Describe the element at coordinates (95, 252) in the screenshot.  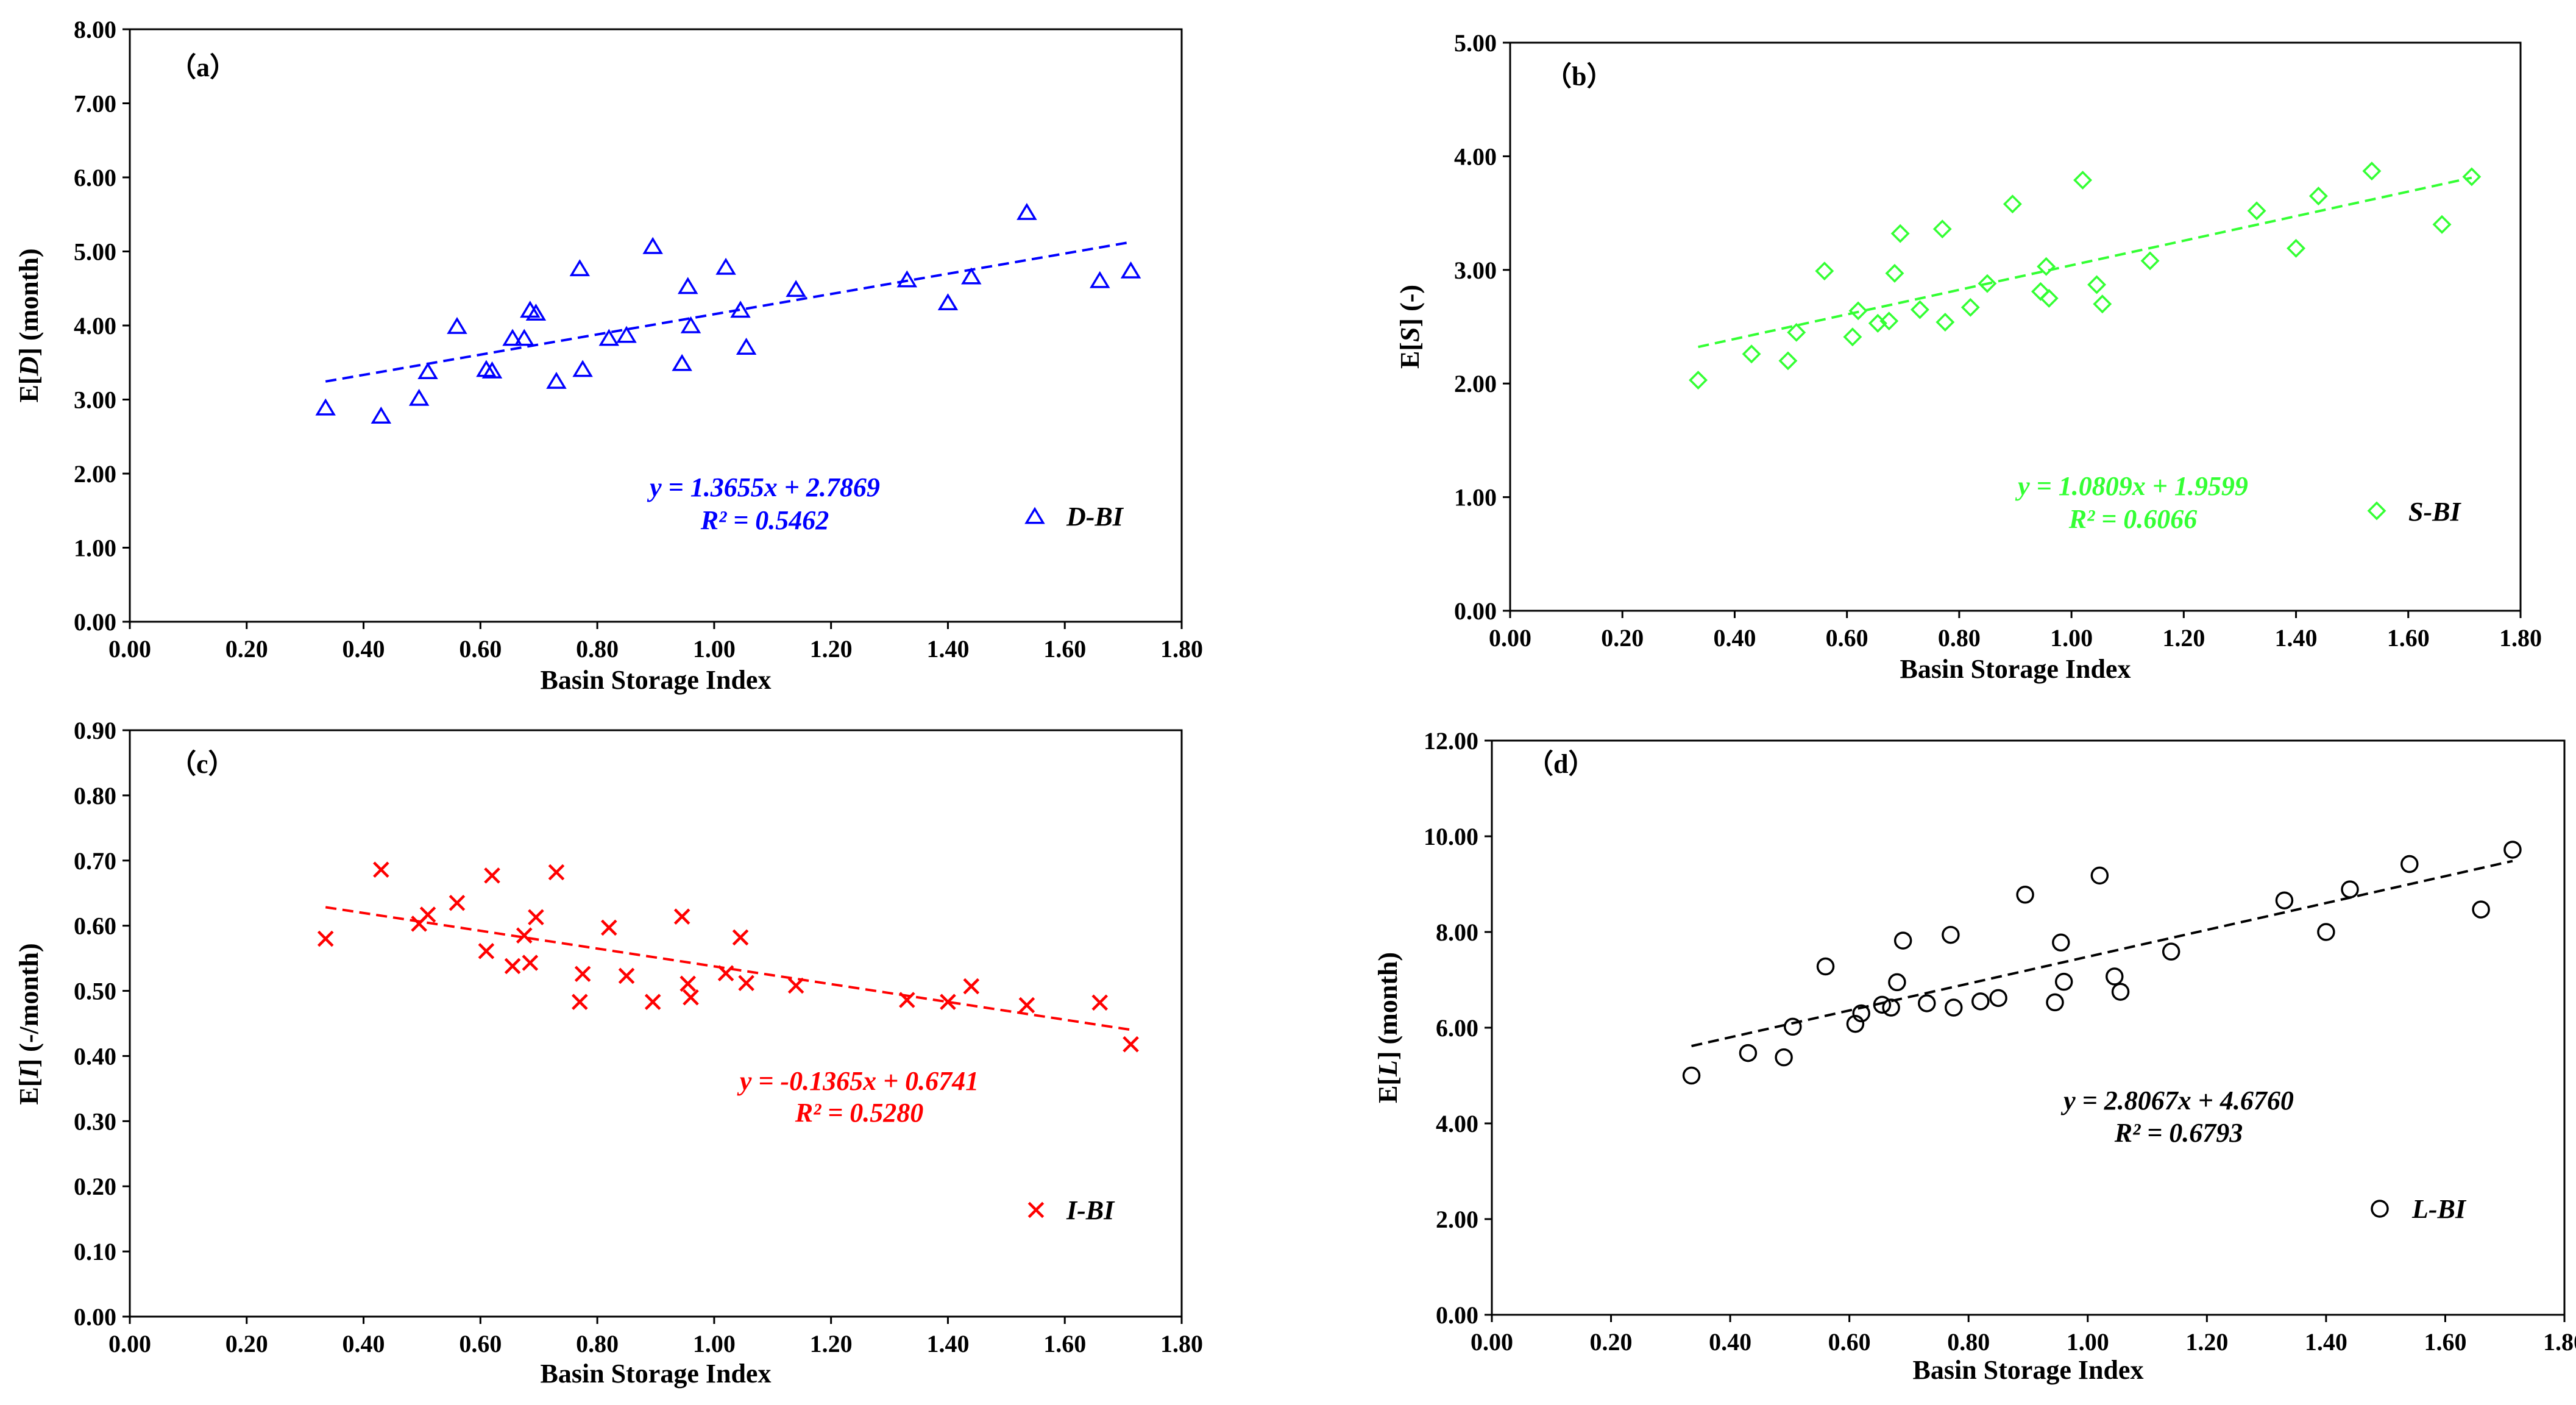
I see `panel-a-y-tick-label: 5.00` at that location.